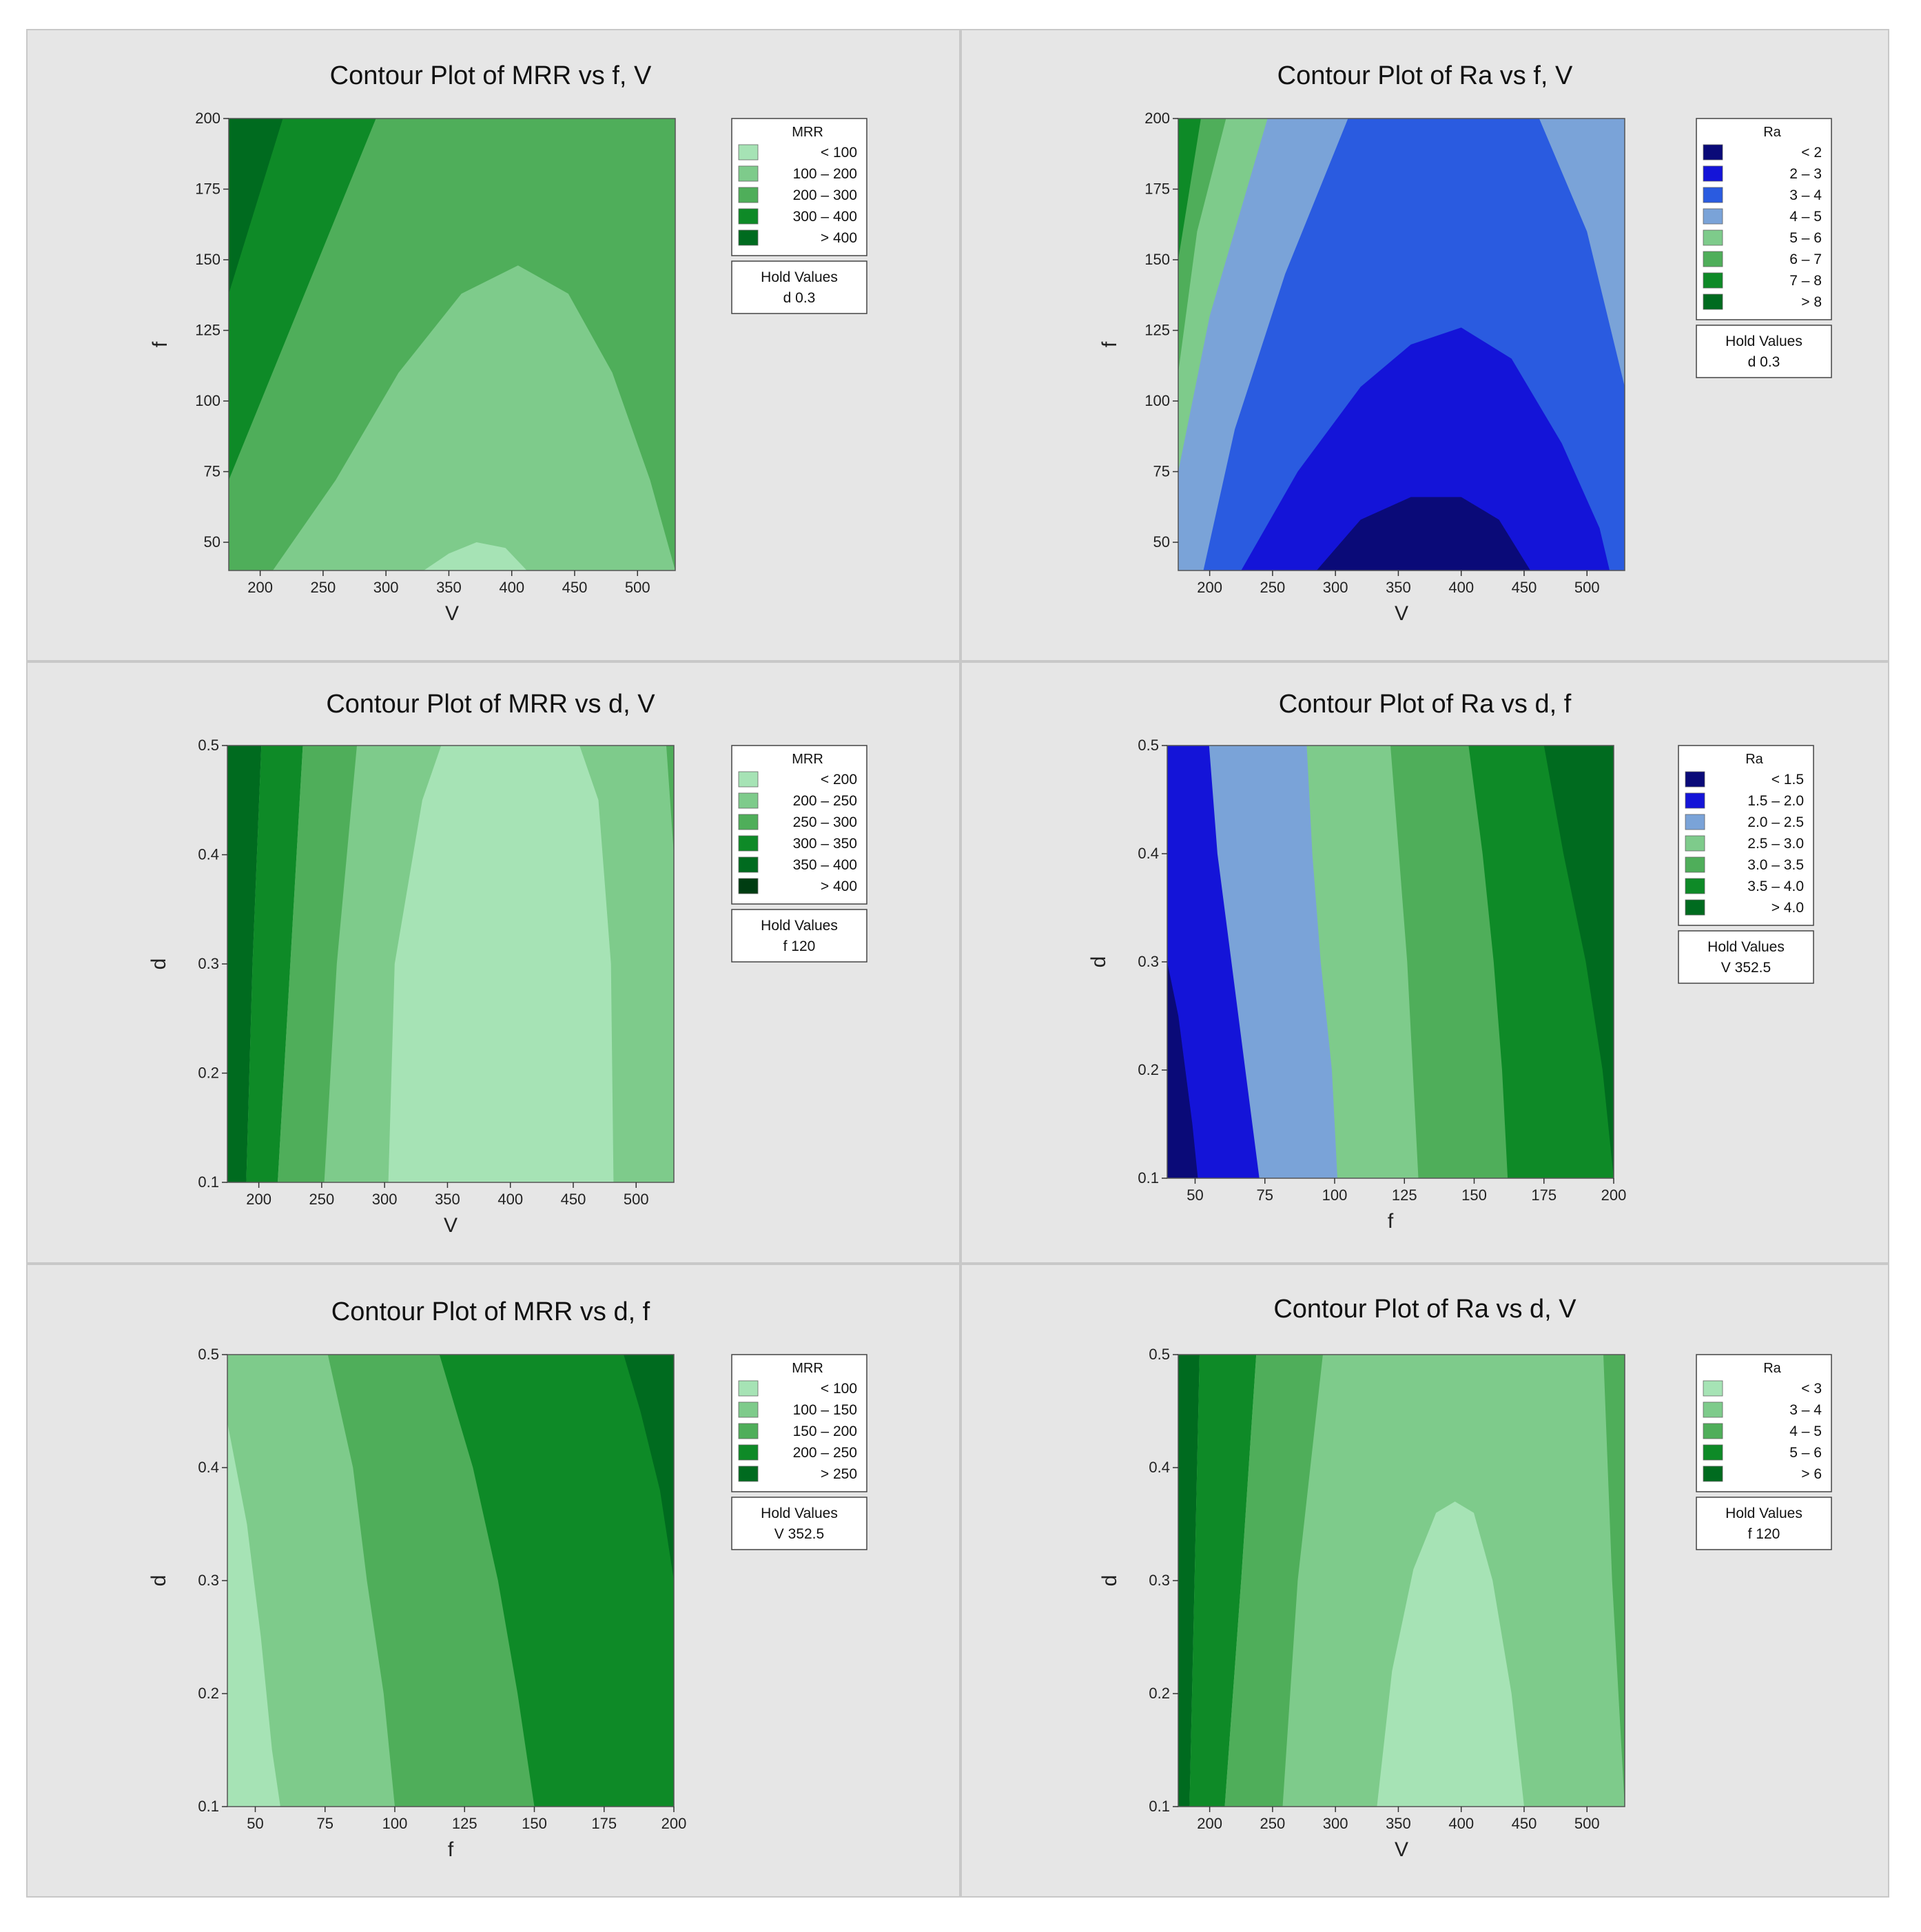 The height and width of the screenshot is (1932, 1921). What do you see at coordinates (1787, 908) in the screenshot?
I see `legend-entry-label: > 4.0` at bounding box center [1787, 908].